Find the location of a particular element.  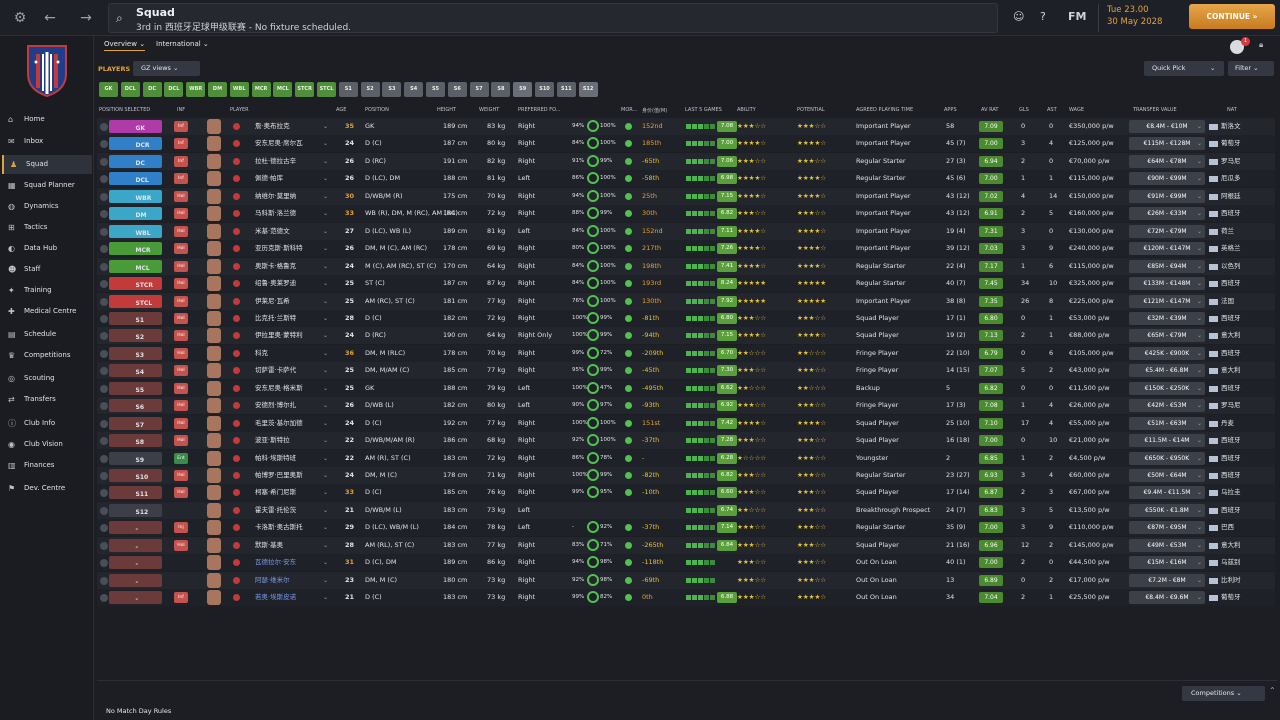

sidebar-item-club-info: ⓘ Club Info is located at coordinates (47, 423).